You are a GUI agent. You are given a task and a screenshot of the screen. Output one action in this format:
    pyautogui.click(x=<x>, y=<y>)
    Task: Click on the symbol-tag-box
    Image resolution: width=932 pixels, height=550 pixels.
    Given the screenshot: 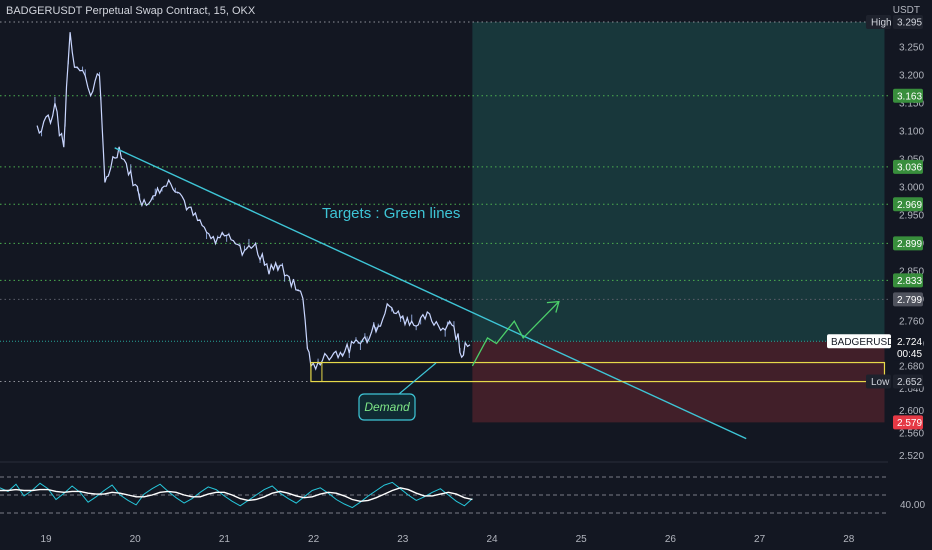 What is the action you would take?
    pyautogui.click(x=859, y=341)
    